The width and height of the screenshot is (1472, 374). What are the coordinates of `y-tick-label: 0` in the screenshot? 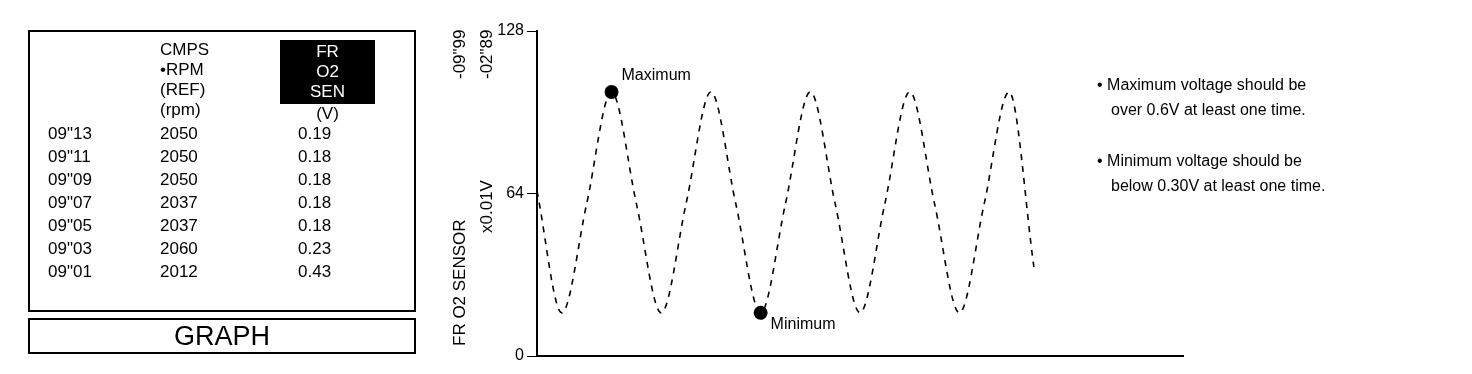 It's located at (520, 355).